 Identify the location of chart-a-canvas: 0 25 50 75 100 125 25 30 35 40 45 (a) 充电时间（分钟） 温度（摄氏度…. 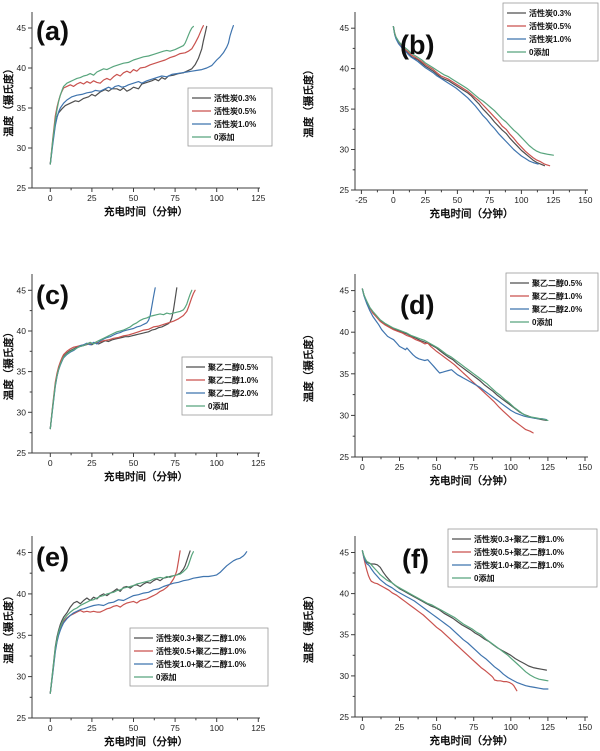
(137, 115).